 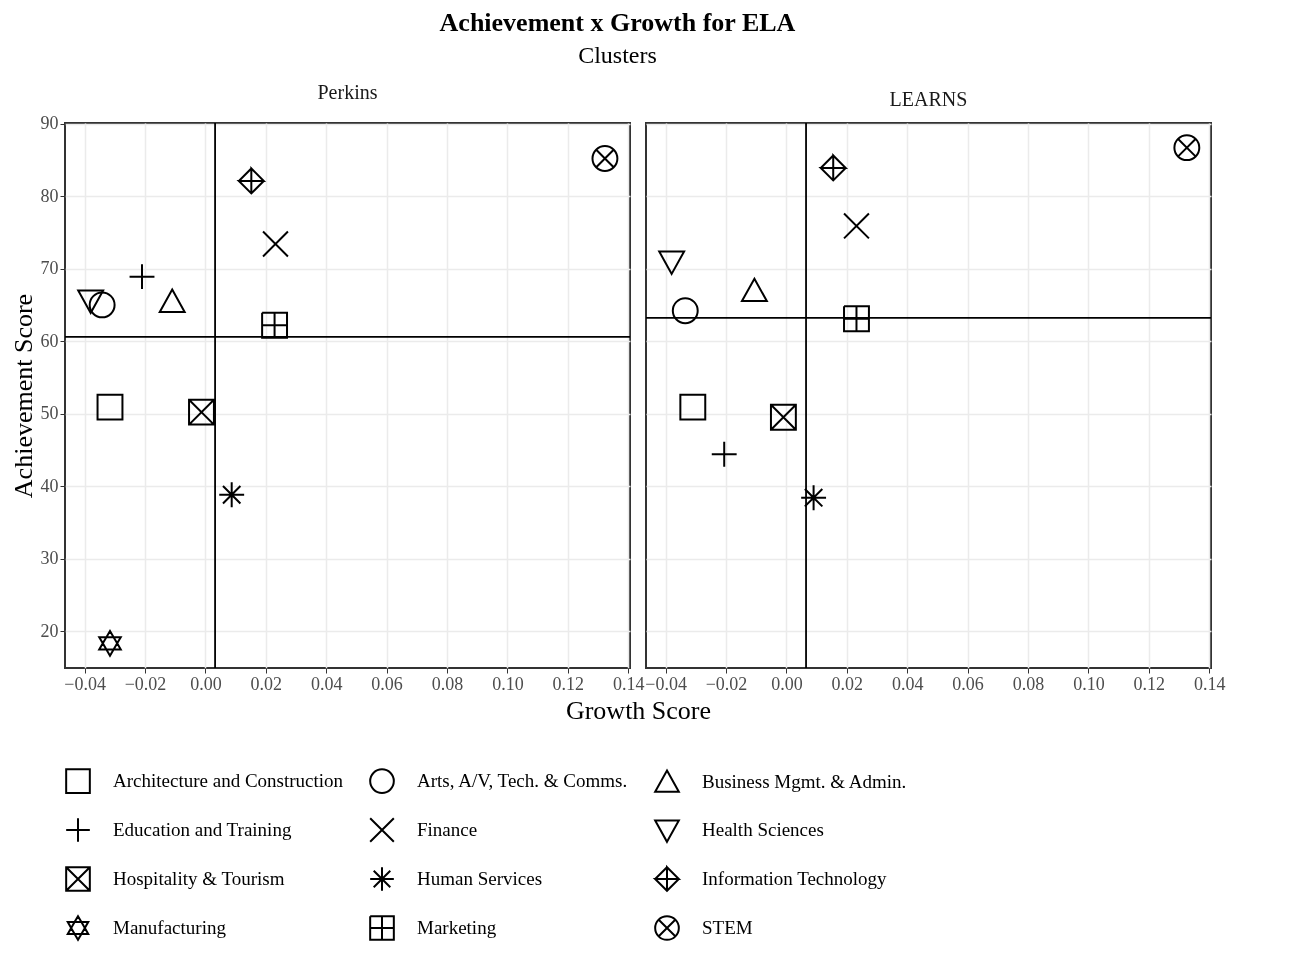 I want to click on chart-title: Achievement x Growth for ELA, so click(x=617, y=22).